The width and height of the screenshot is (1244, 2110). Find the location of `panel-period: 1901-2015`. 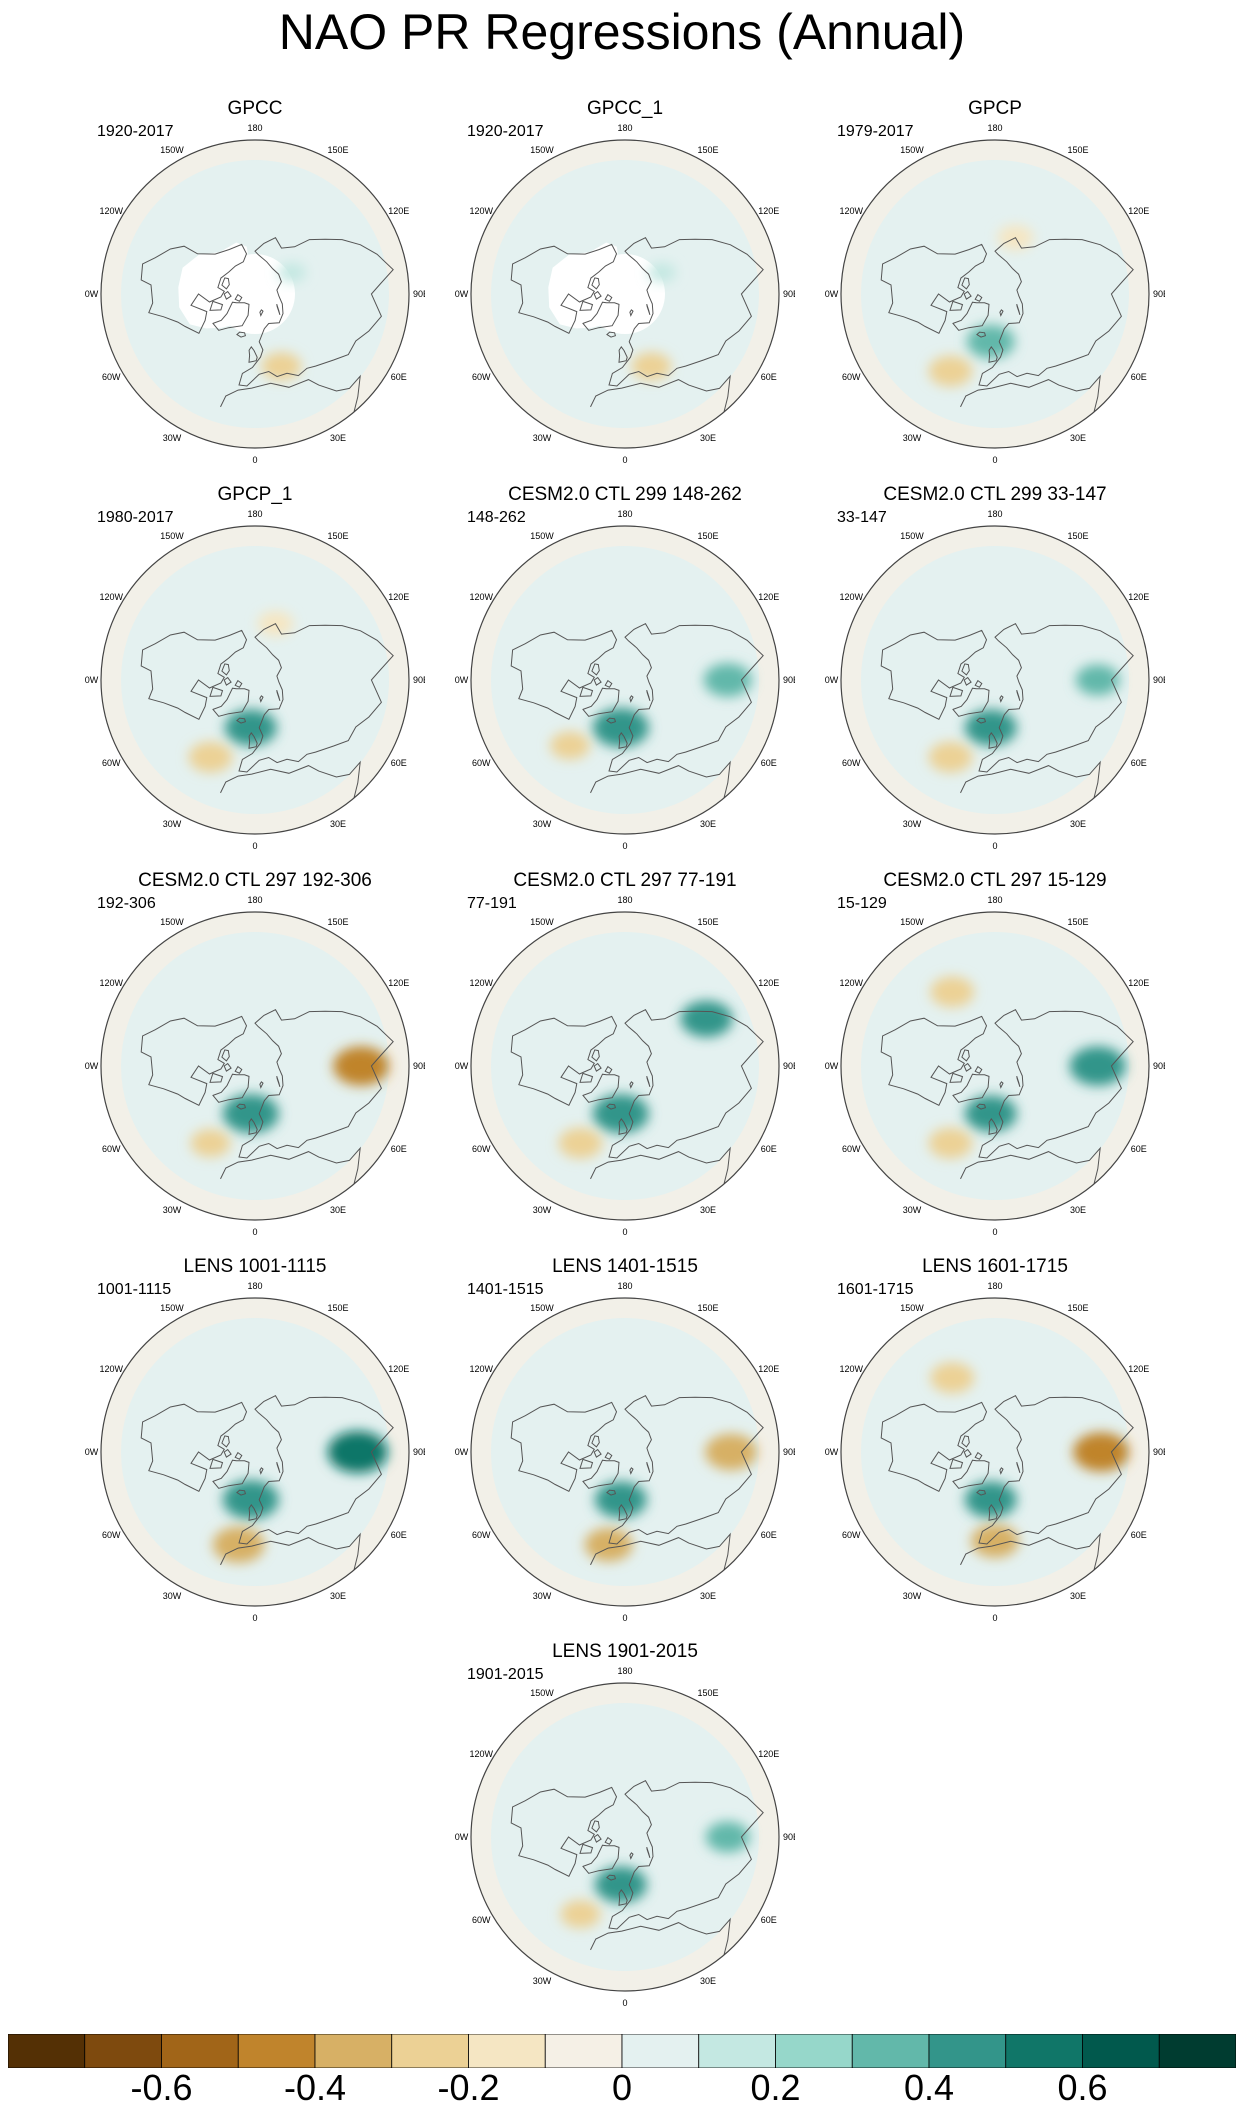

panel-period: 1901-2015 is located at coordinates (505, 1674).